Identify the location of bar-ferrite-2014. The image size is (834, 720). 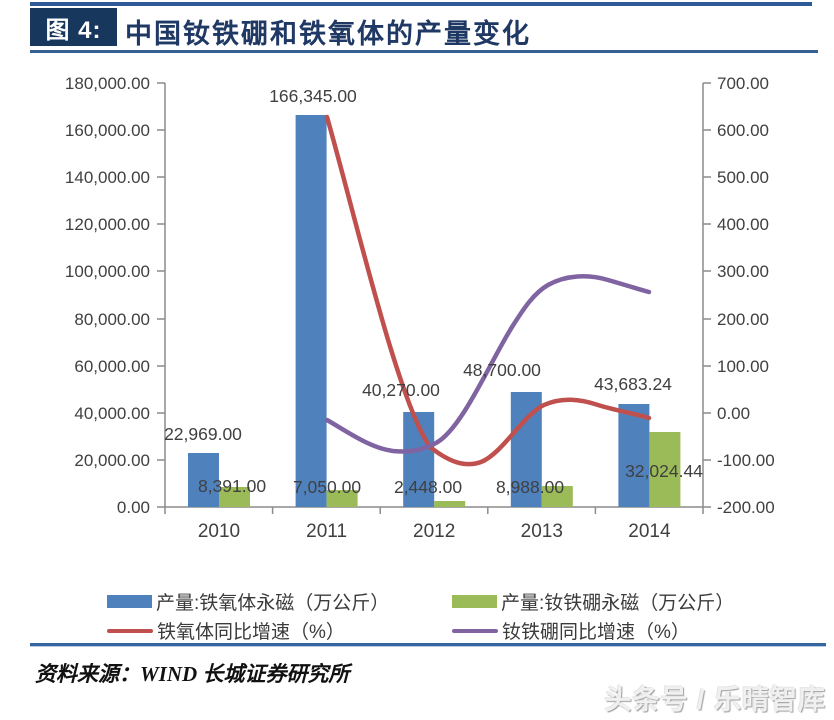
(634, 455).